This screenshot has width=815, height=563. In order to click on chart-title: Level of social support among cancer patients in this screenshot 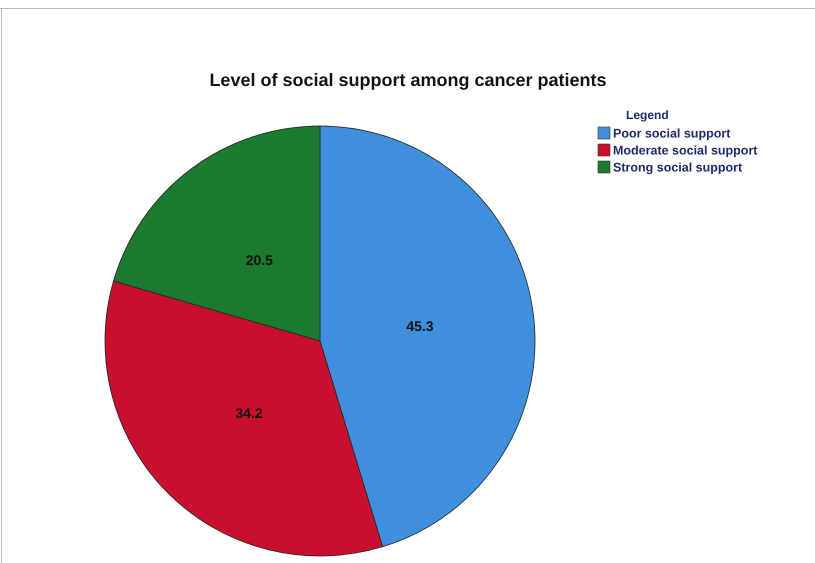, I will do `click(408, 80)`.